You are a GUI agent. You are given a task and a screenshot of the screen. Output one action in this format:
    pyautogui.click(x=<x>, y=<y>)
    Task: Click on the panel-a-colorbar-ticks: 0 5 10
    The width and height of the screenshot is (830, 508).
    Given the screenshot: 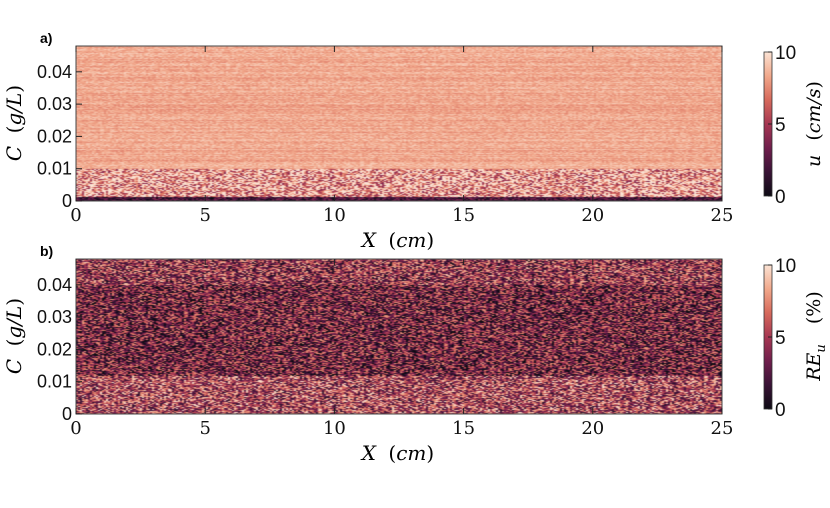 What is the action you would take?
    pyautogui.click(x=779, y=125)
    